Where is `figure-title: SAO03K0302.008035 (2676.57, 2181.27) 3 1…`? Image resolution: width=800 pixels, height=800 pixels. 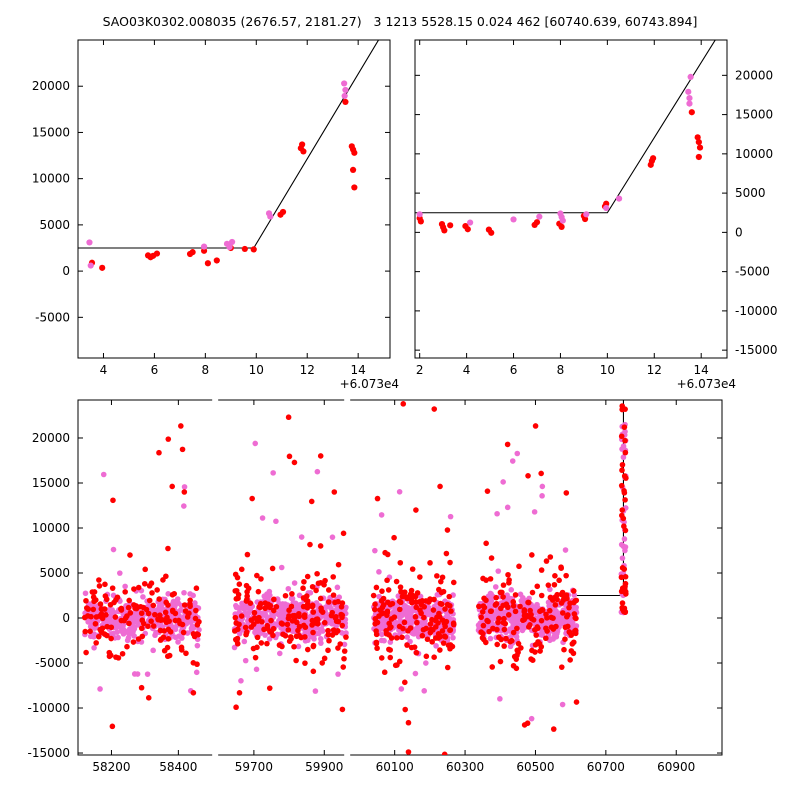 figure-title: SAO03K0302.008035 (2676.57, 2181.27) 3 1… is located at coordinates (400, 21).